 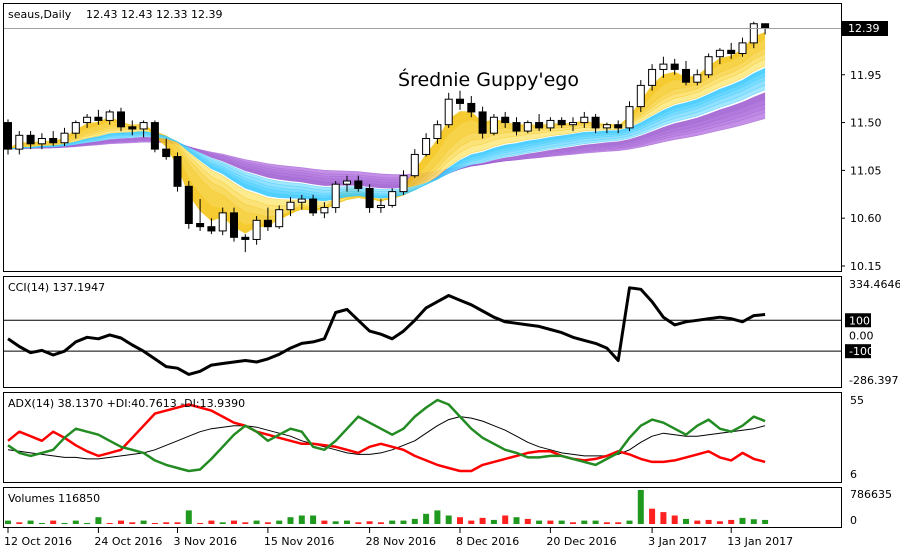 What do you see at coordinates (677, 541) in the screenshot?
I see `time-tick-label: 3 Jan 2017` at bounding box center [677, 541].